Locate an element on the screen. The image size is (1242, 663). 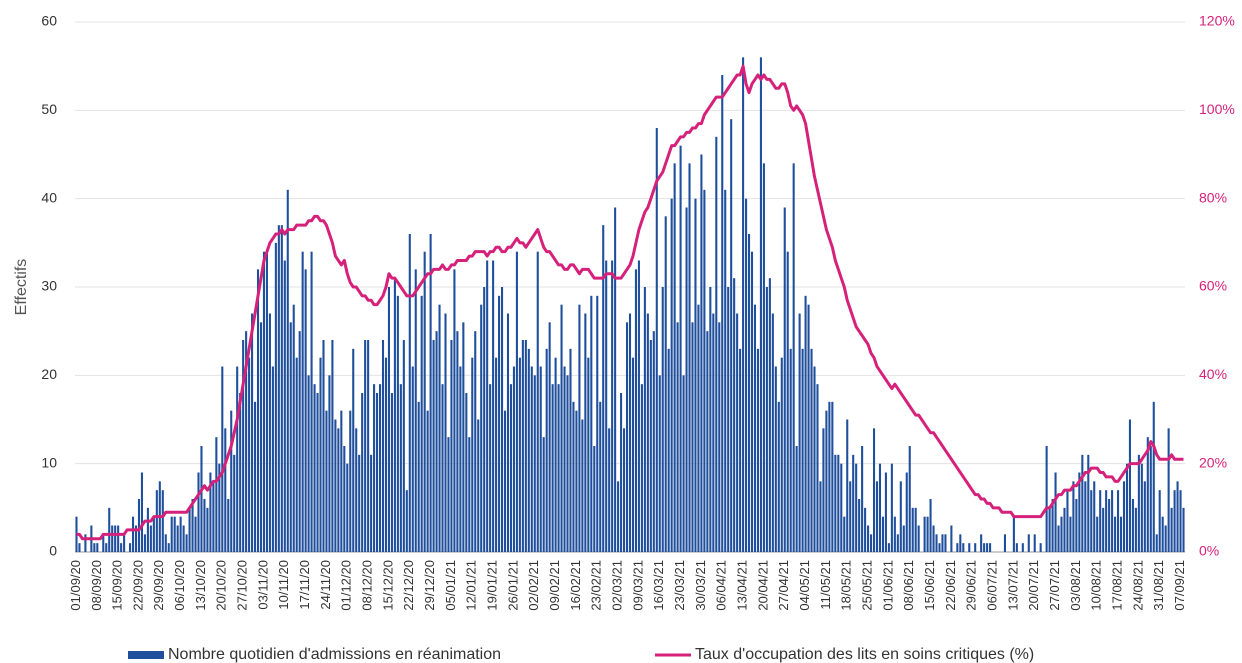
x-tick-label: 15/06/21 is located at coordinates (929, 585).